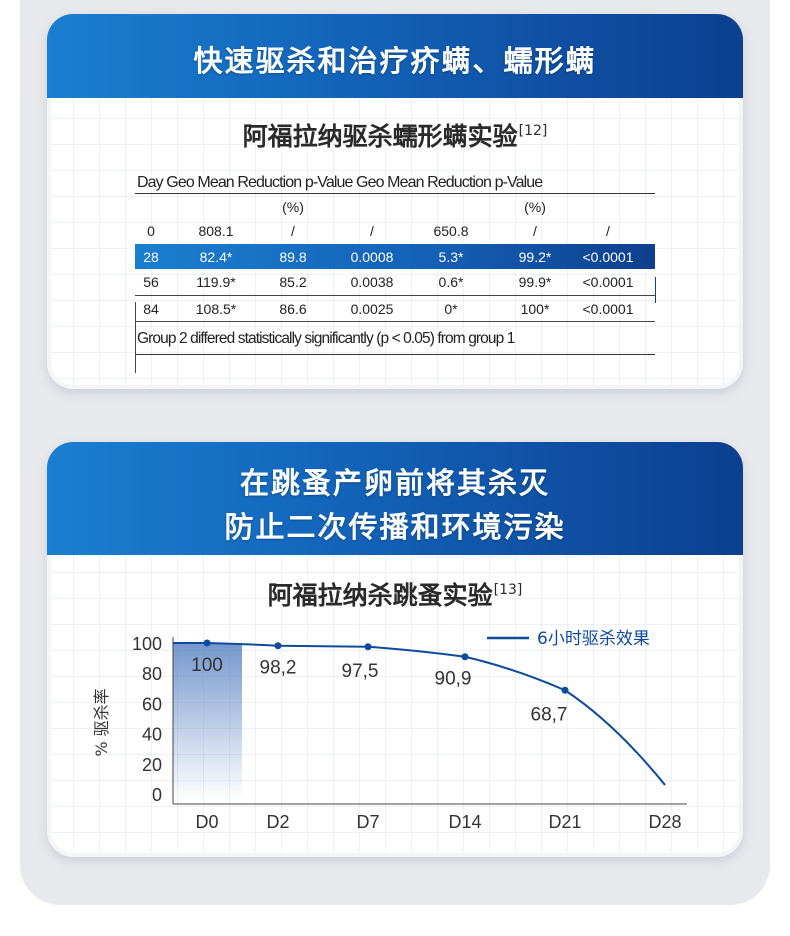 Image resolution: width=790 pixels, height=936 pixels. What do you see at coordinates (664, 822) in the screenshot?
I see `x-tick-label: D28` at bounding box center [664, 822].